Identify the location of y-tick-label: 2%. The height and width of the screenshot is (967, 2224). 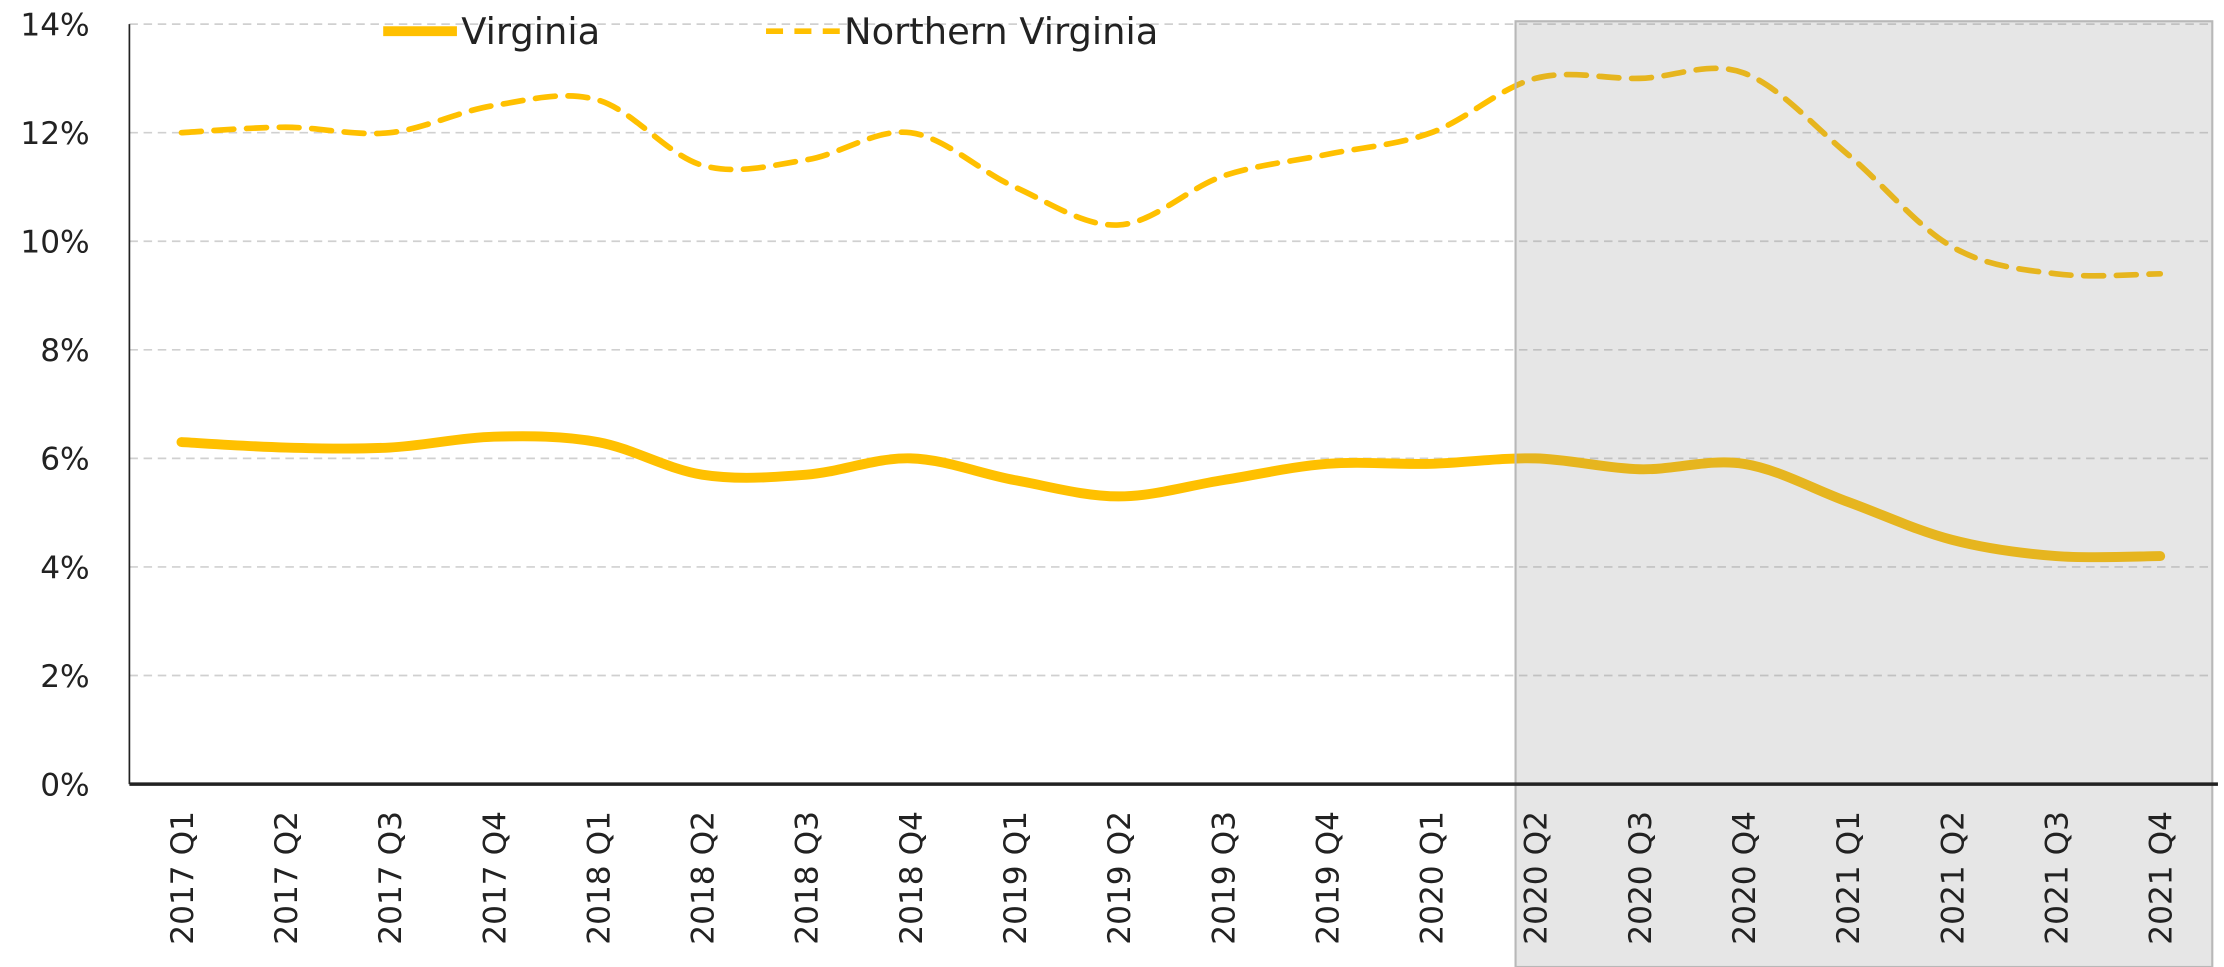
(64, 677).